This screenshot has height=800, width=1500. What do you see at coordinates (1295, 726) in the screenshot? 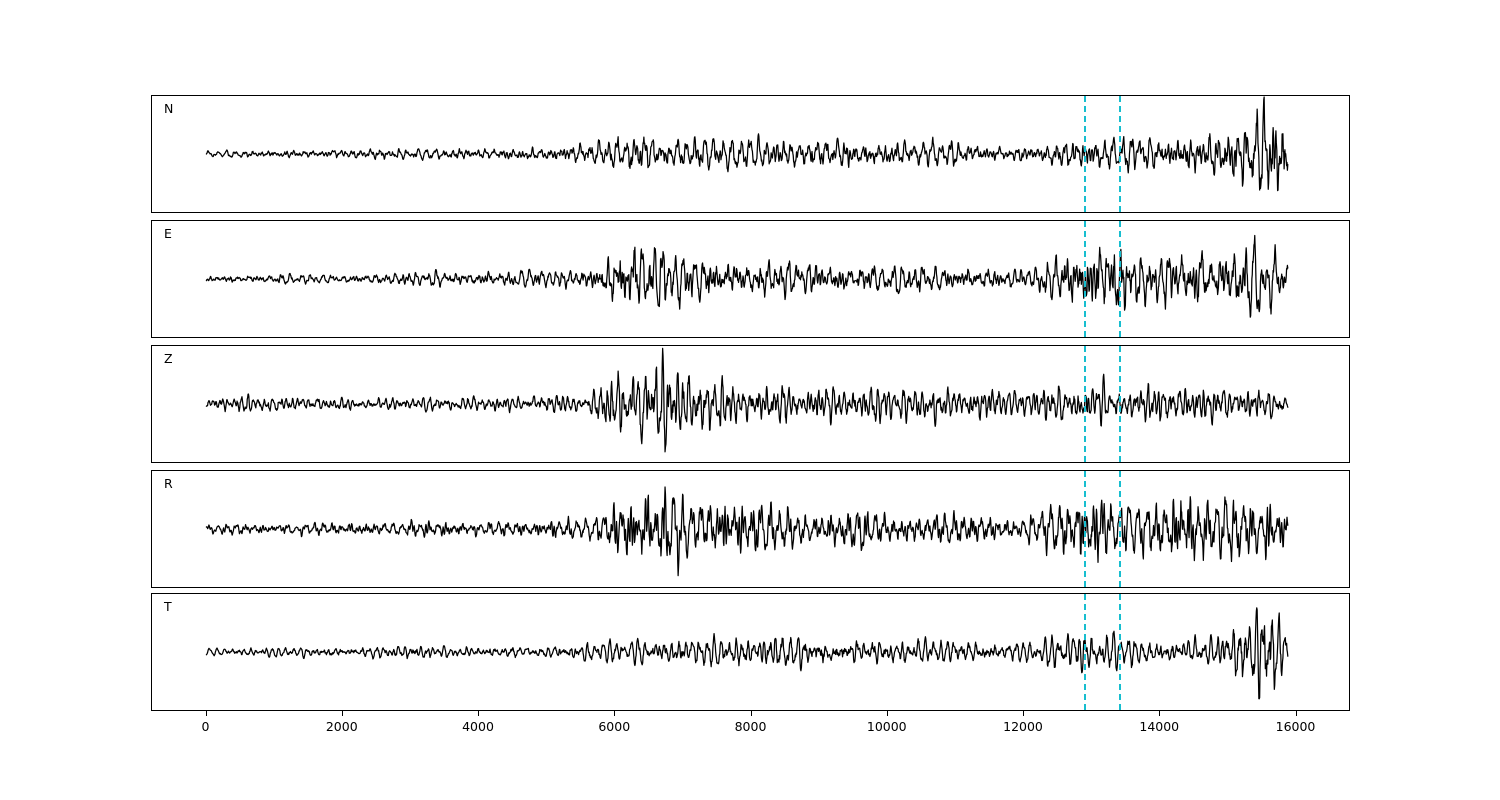
I see `x-tick-label: 16000` at bounding box center [1295, 726].